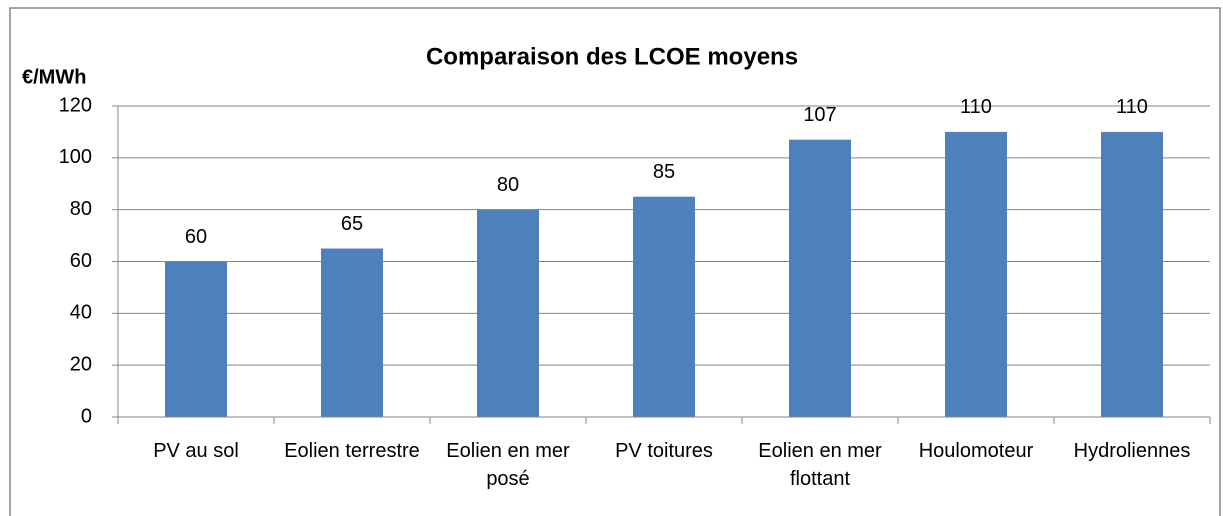 This screenshot has height=516, width=1223. What do you see at coordinates (75, 105) in the screenshot?
I see `y-tick-label: 120` at bounding box center [75, 105].